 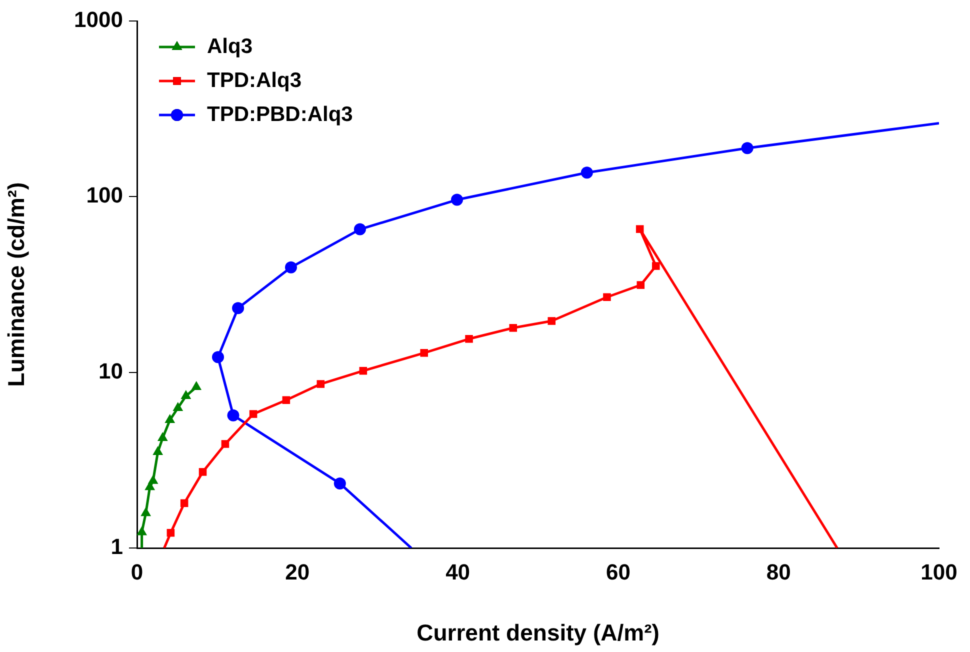 I want to click on y-tick-label: 1000, so click(x=98, y=19).